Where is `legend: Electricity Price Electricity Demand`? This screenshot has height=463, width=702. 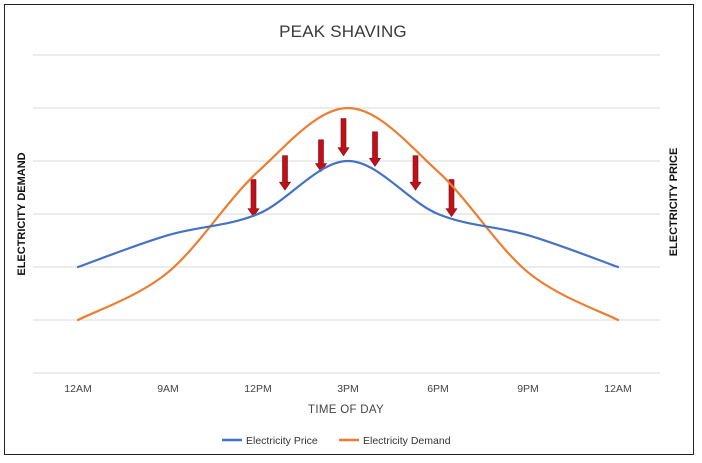
legend: Electricity Price Electricity Demand is located at coordinates (336, 441).